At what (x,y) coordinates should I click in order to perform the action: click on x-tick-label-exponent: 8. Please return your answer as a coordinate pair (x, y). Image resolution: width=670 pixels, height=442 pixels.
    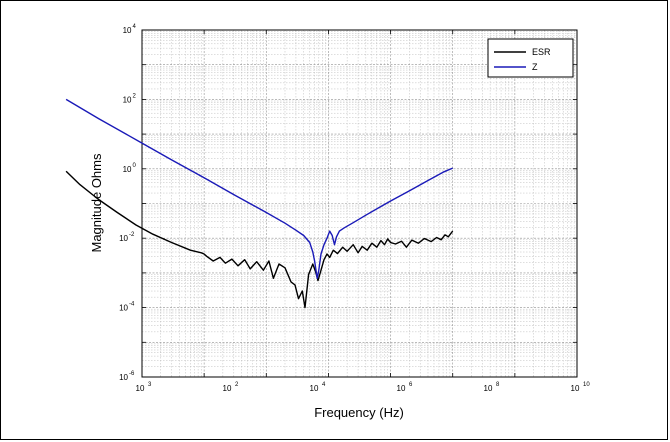
    Looking at the image, I should click on (498, 385).